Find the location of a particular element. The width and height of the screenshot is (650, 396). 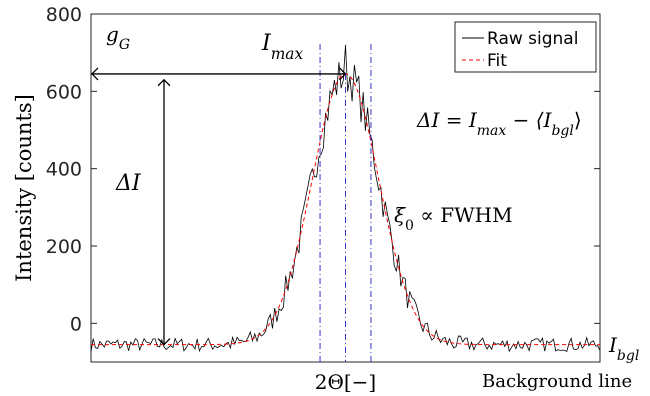

arrow-head-down is located at coordinates (164, 342).